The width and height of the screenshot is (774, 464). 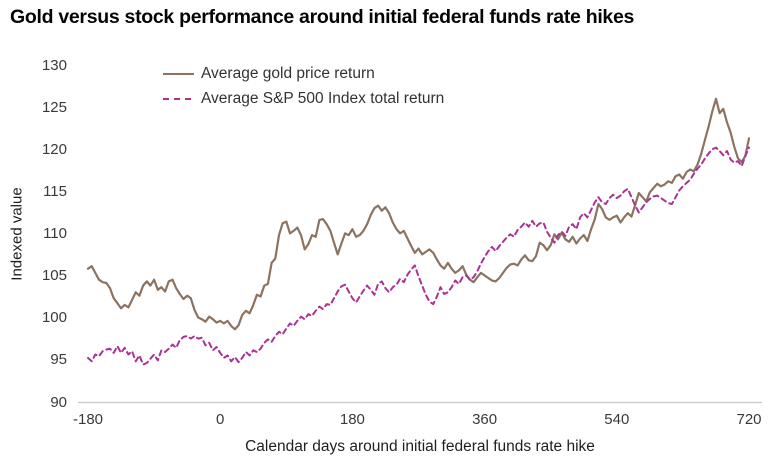 I want to click on legend-item-sp500: Average S&P 500 Index total return, so click(x=303, y=98).